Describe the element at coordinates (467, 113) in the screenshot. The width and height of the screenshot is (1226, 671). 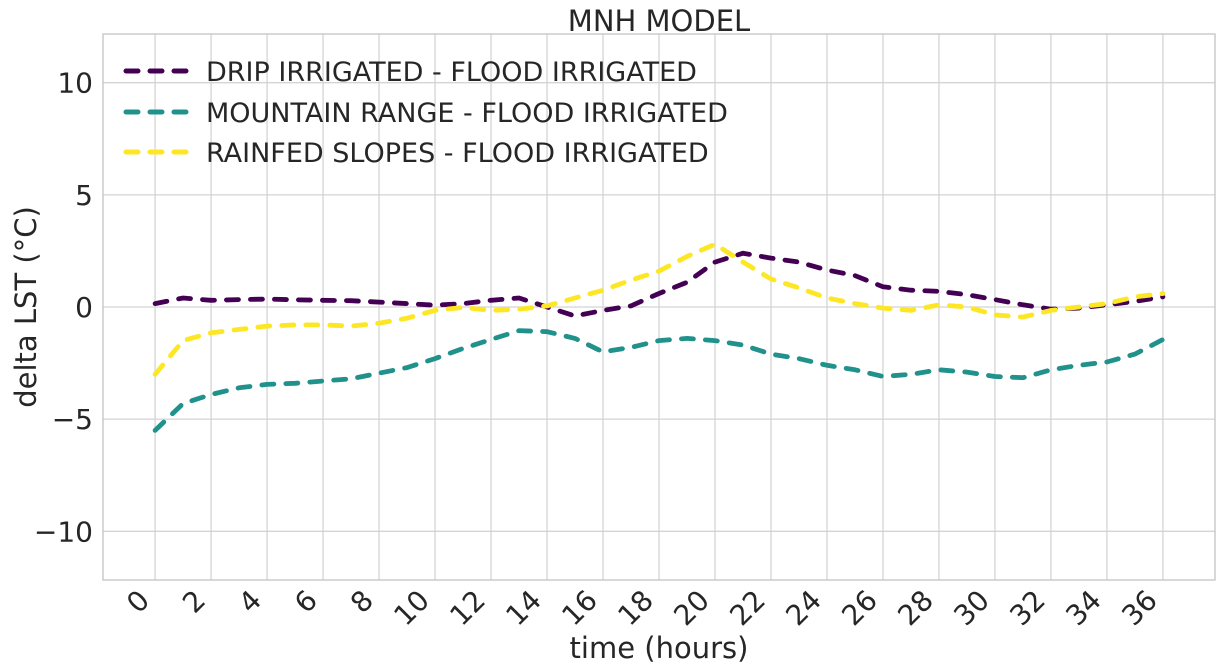
I see `legend-label-mountain: MOUNTAIN RANGE - FLOOD IRRIGATED` at that location.